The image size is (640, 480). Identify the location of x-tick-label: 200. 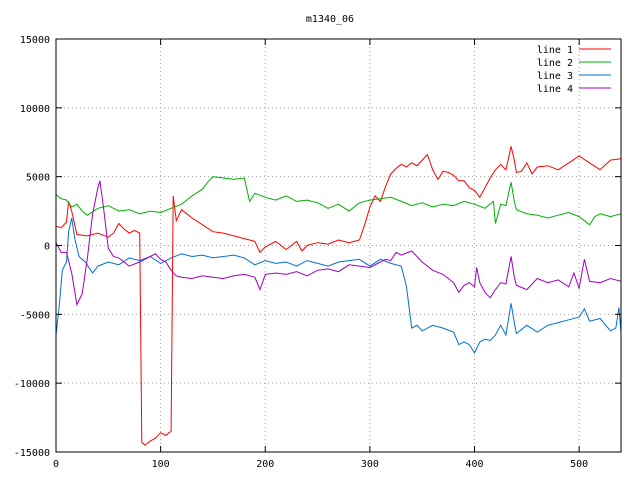
(265, 464).